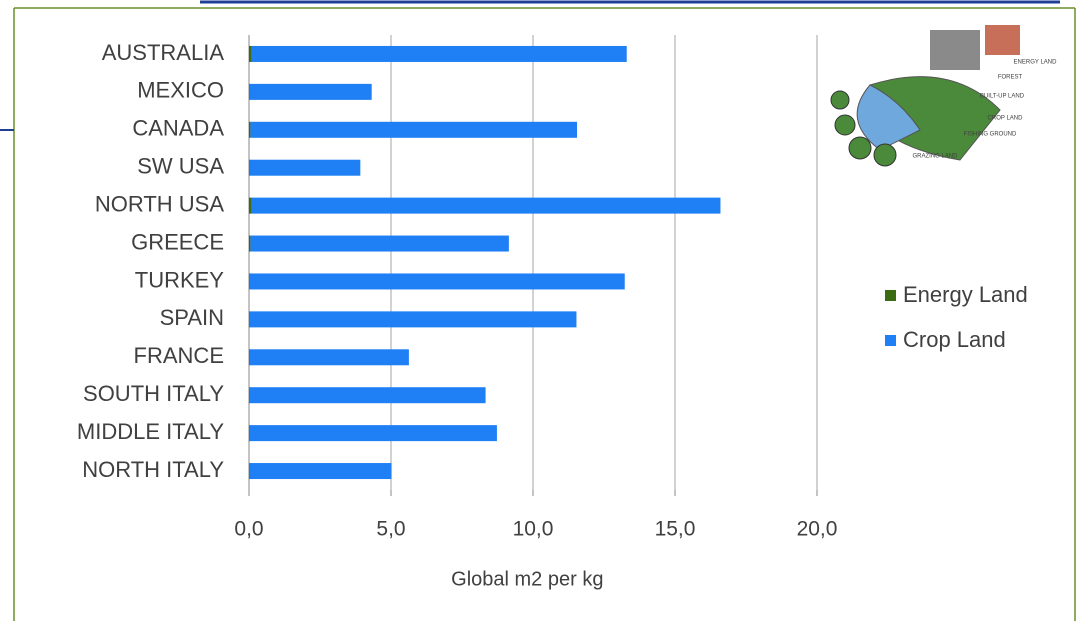  What do you see at coordinates (965, 294) in the screenshot?
I see `legend-label: Energy Land` at bounding box center [965, 294].